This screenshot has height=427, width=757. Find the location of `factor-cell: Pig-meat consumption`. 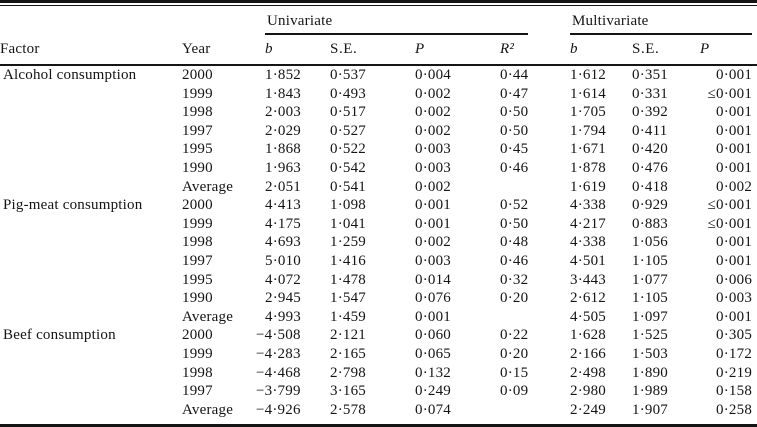

factor-cell: Pig-meat consumption is located at coordinates (73, 205).